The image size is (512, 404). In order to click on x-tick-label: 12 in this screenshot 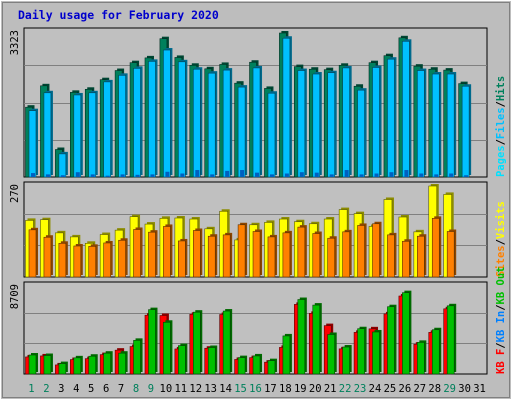, I will do `click(195, 389)`.